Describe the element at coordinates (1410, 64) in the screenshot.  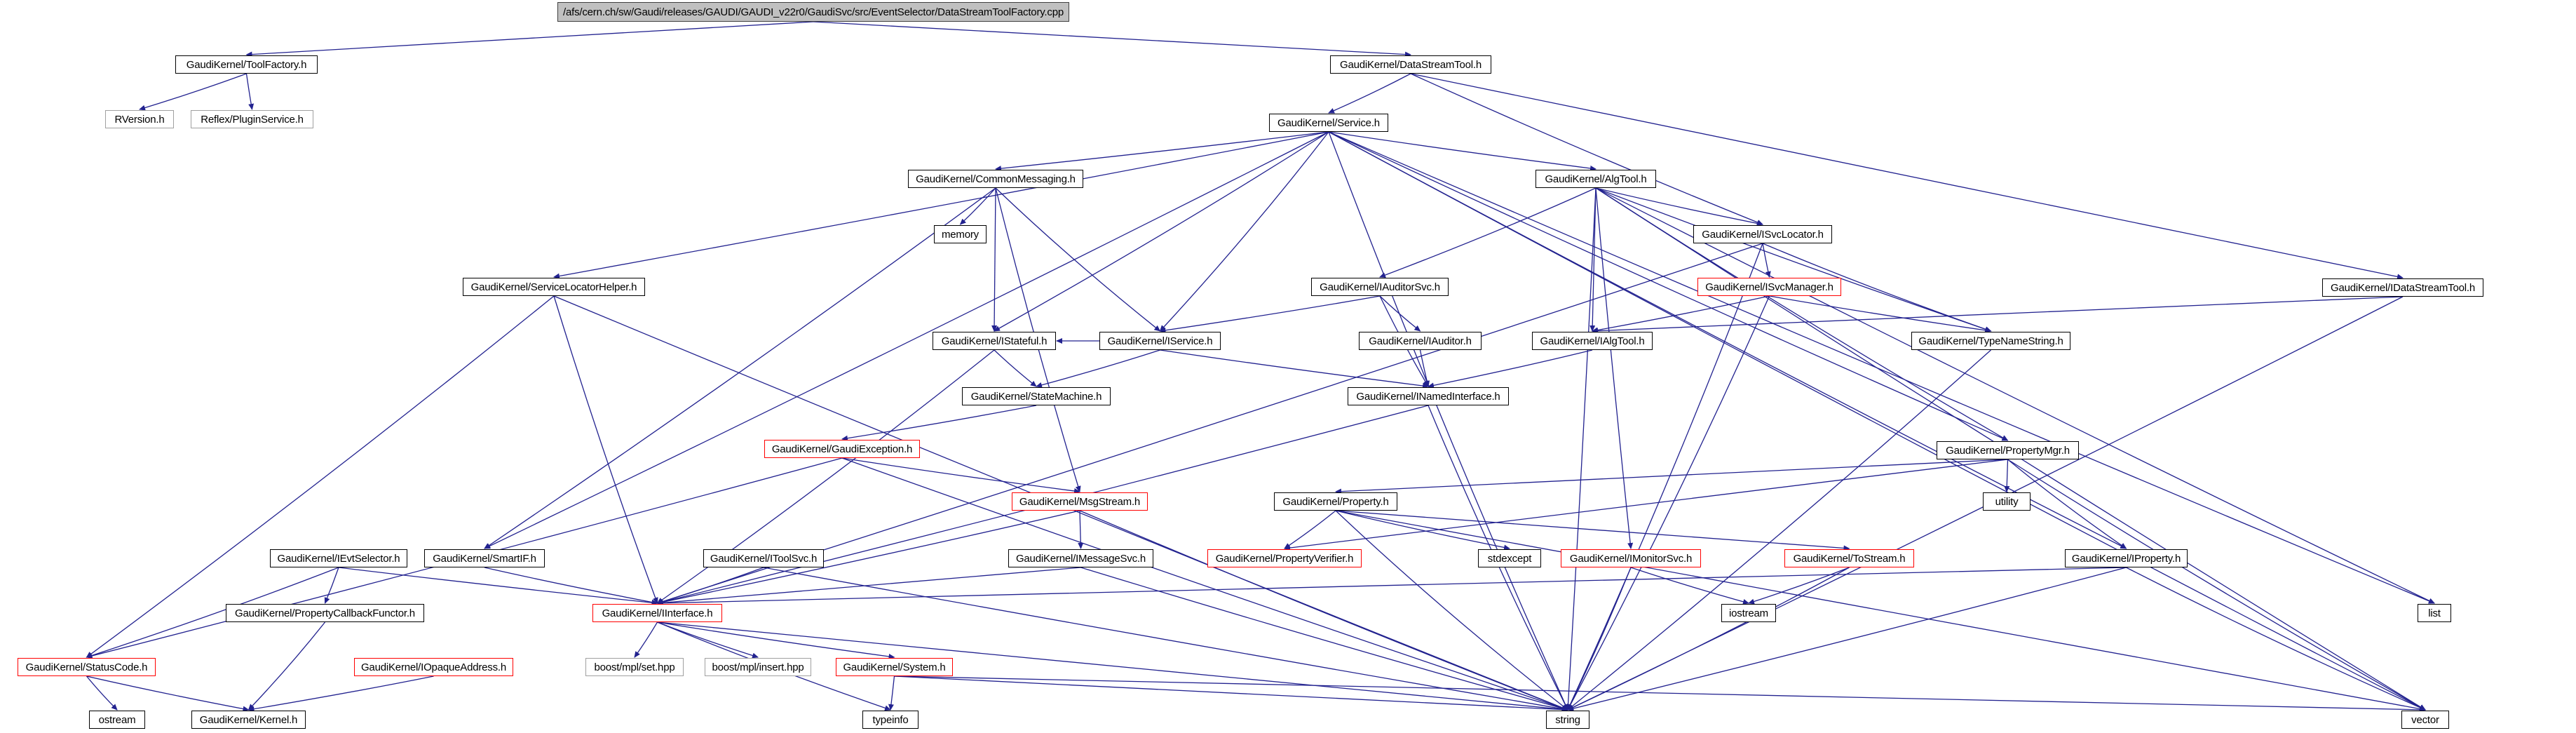
I see `graph-node-datastreamtool: GaudiKernel/DataStreamTool.h` at that location.